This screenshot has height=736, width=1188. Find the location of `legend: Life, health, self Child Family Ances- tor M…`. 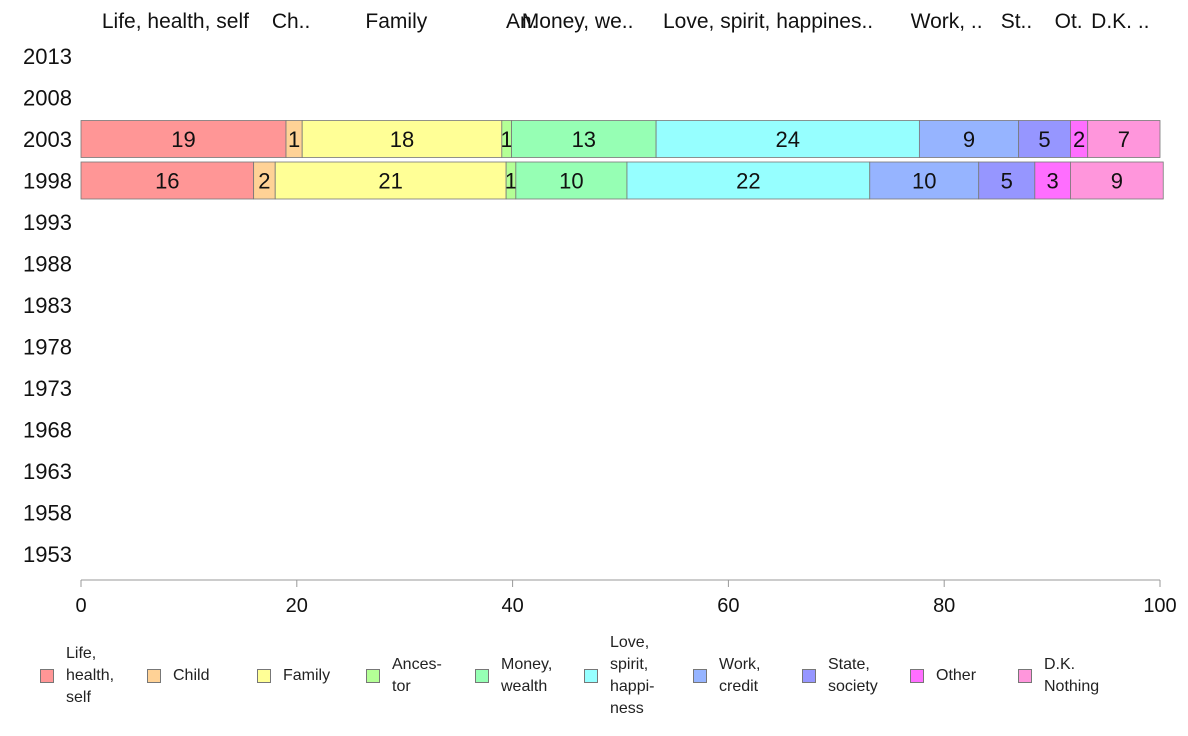

legend: Life, health, self Child Family Ances- tor M… is located at coordinates (594, 681).